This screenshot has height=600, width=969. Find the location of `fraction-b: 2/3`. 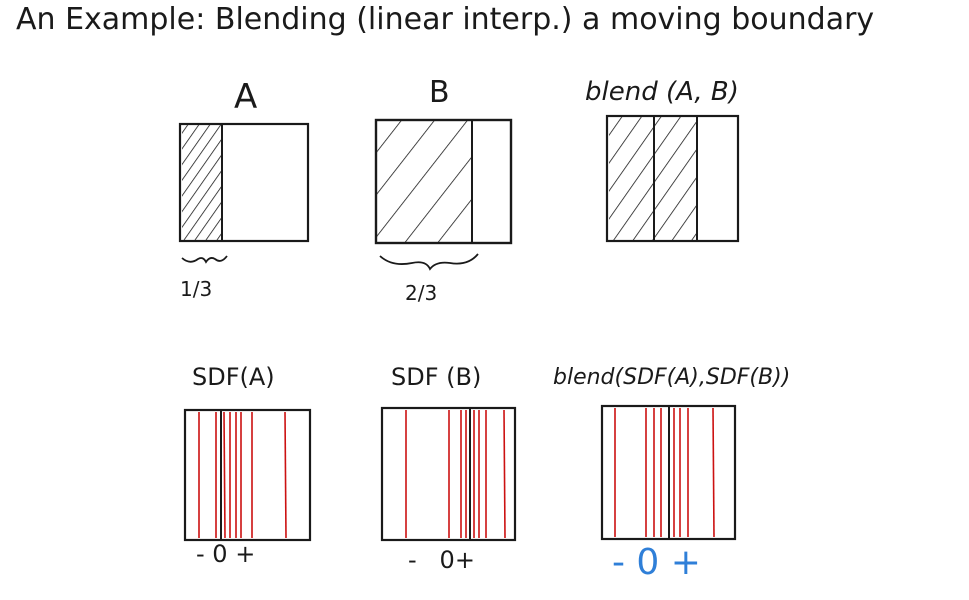

fraction-b: 2/3 is located at coordinates (421, 293).